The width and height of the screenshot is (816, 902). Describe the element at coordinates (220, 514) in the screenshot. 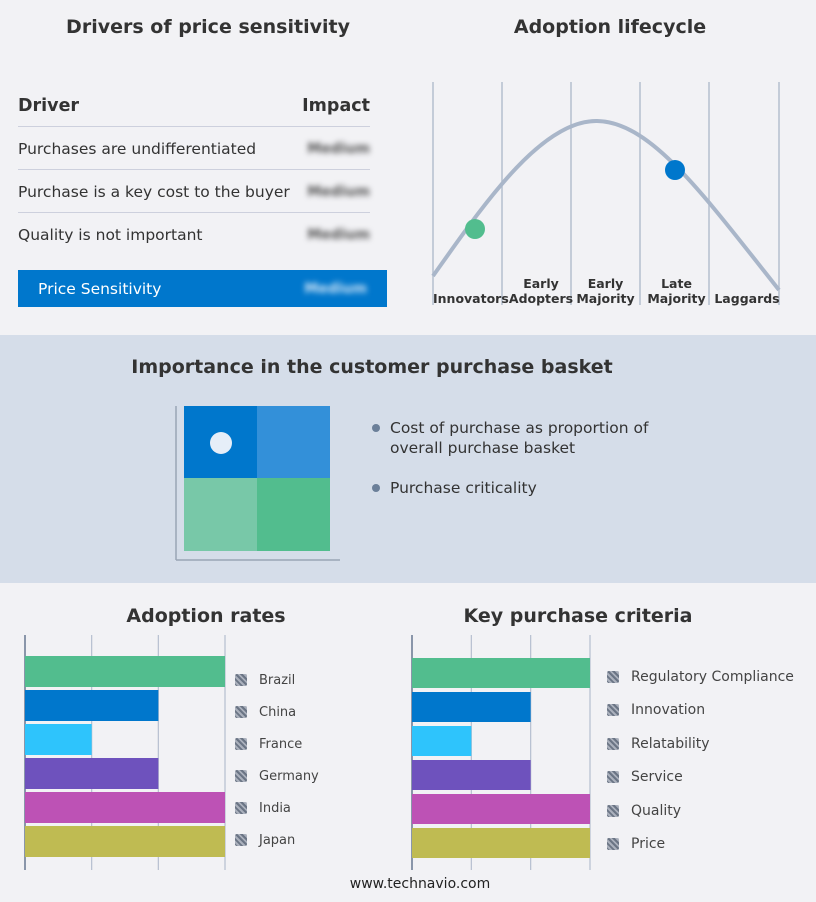

I see `quadrant-bottom-left` at that location.